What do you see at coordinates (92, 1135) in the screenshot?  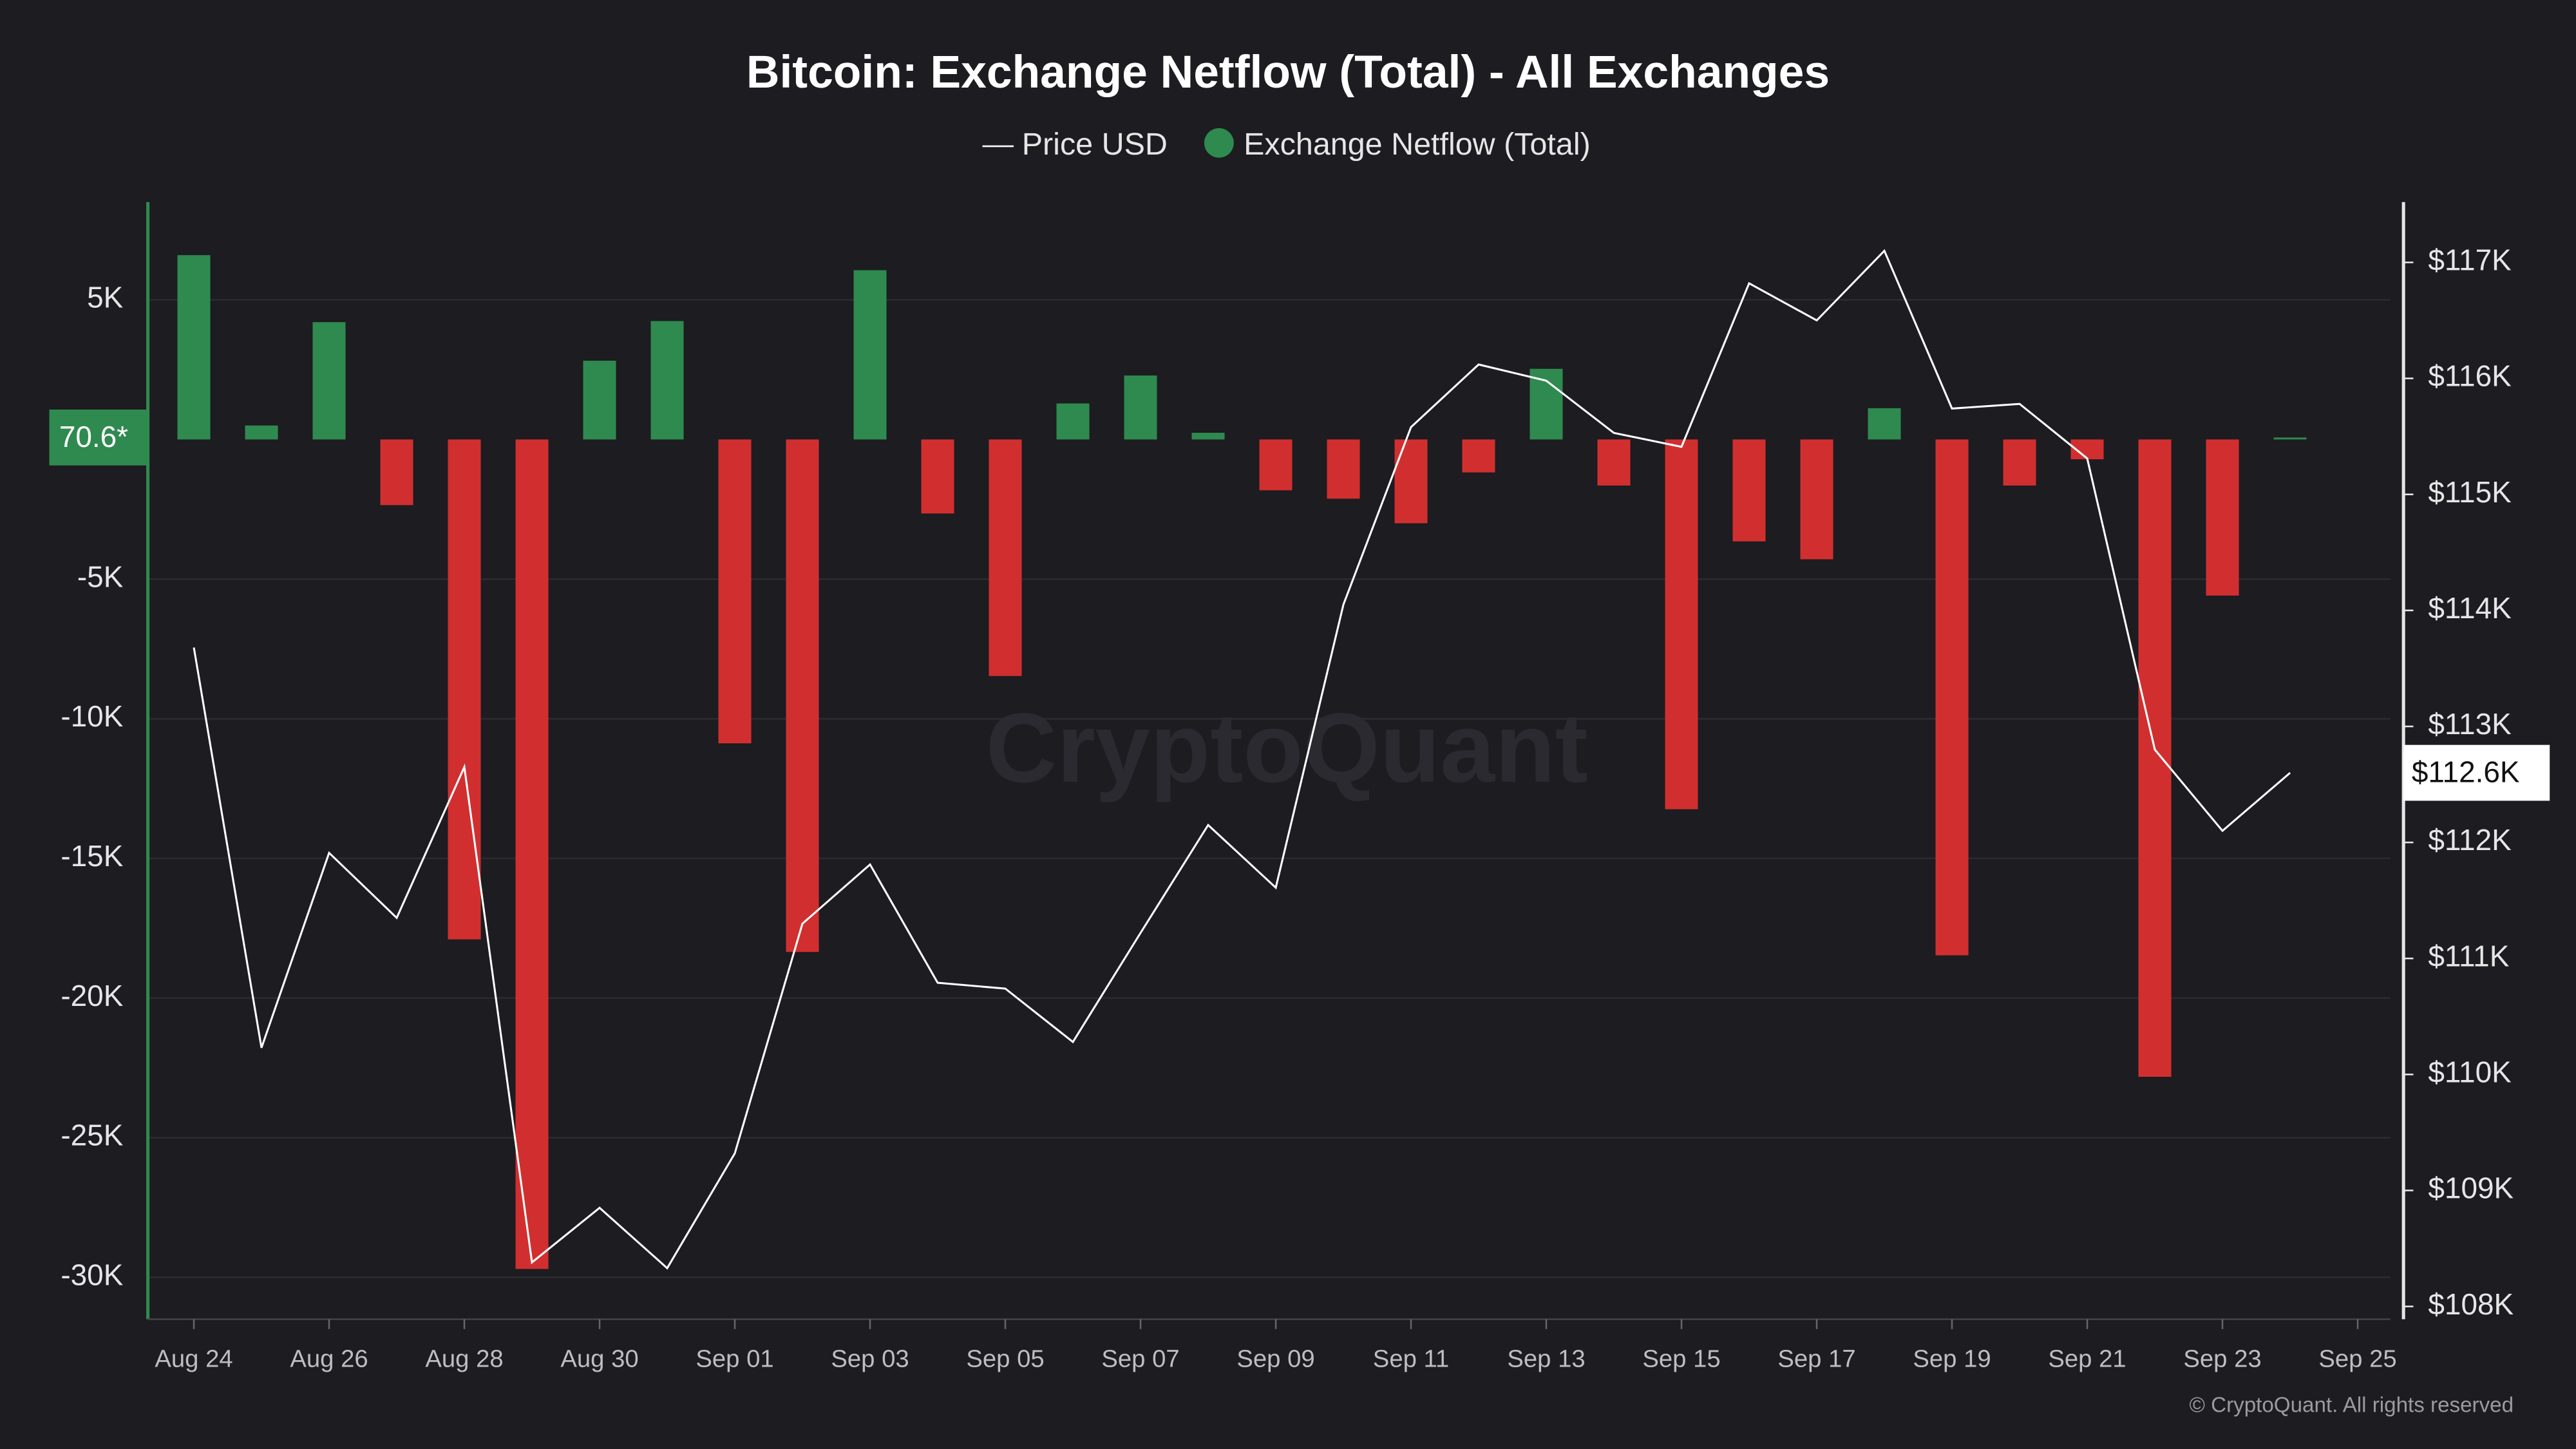 I see `y-tick-label: -25K` at bounding box center [92, 1135].